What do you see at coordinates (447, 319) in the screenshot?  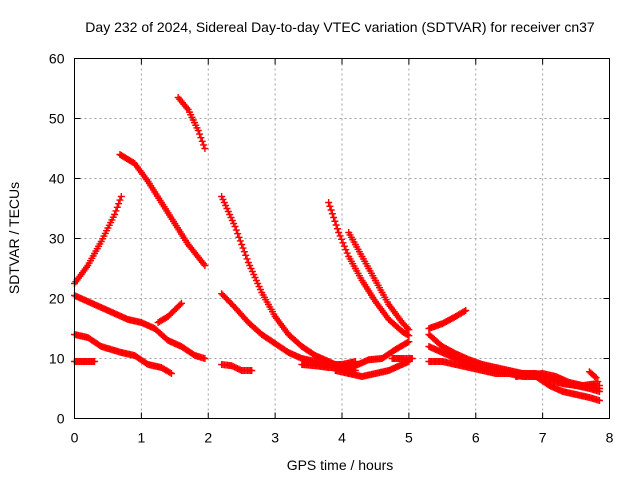 I see `series-arc-p` at bounding box center [447, 319].